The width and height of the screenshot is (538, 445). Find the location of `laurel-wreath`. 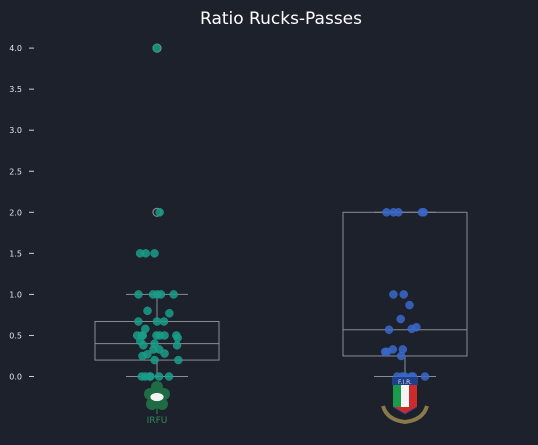

laurel-wreath is located at coordinates (405, 415).